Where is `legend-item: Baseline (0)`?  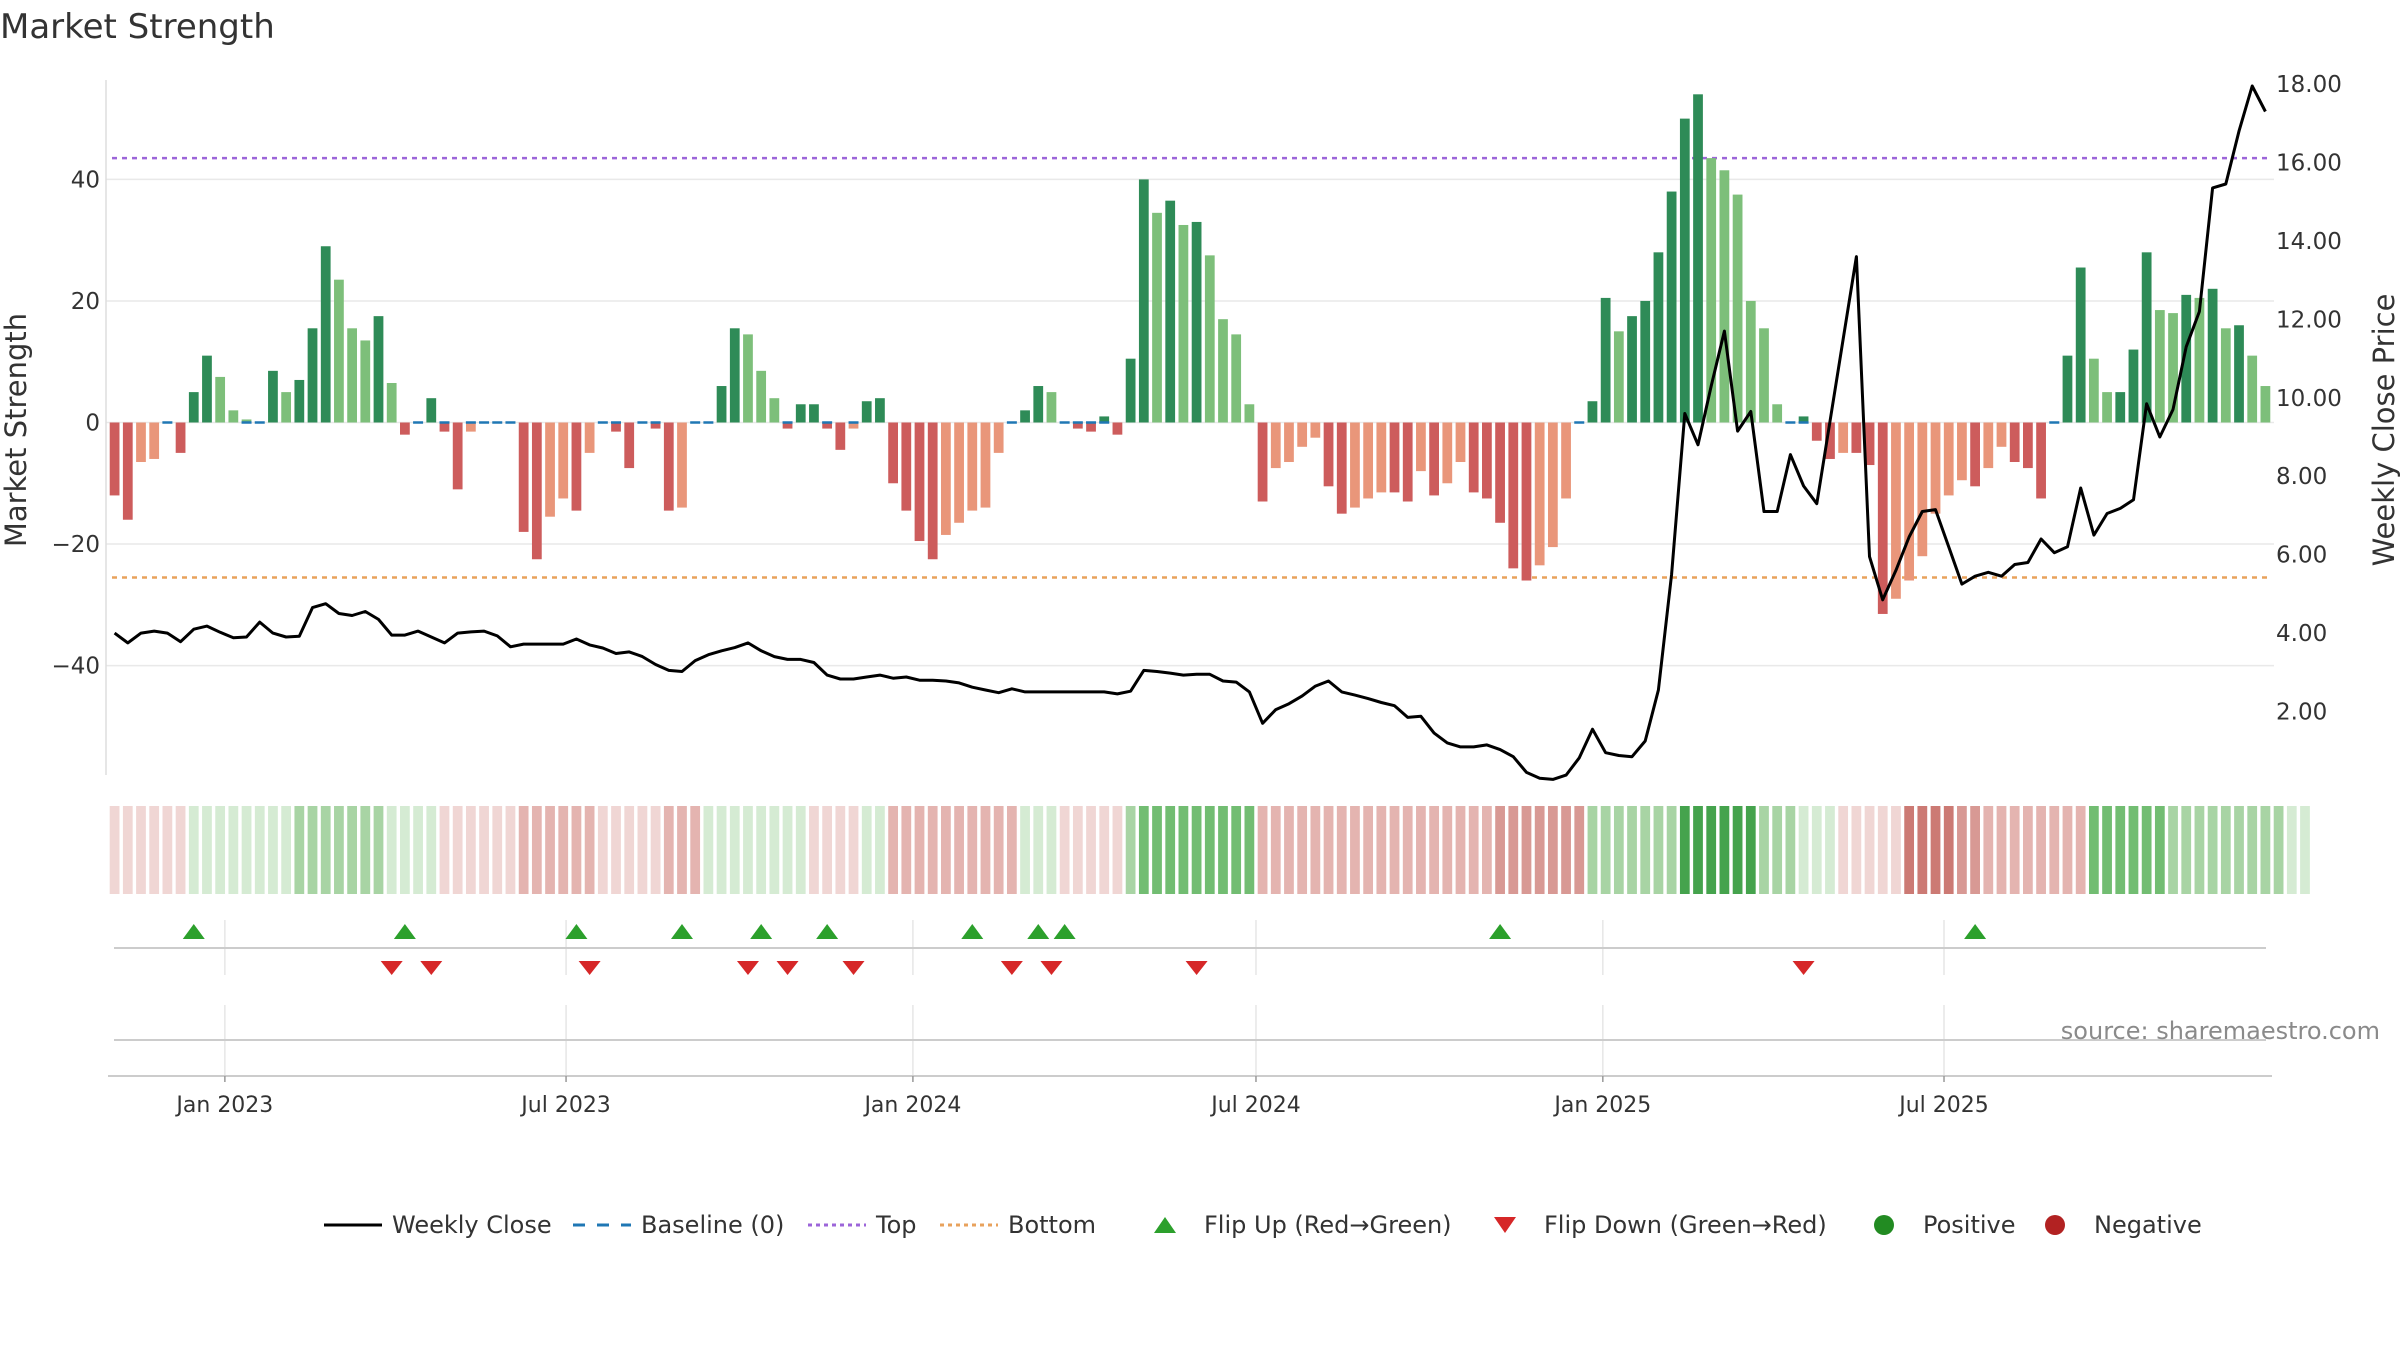 legend-item: Baseline (0) is located at coordinates (678, 1225).